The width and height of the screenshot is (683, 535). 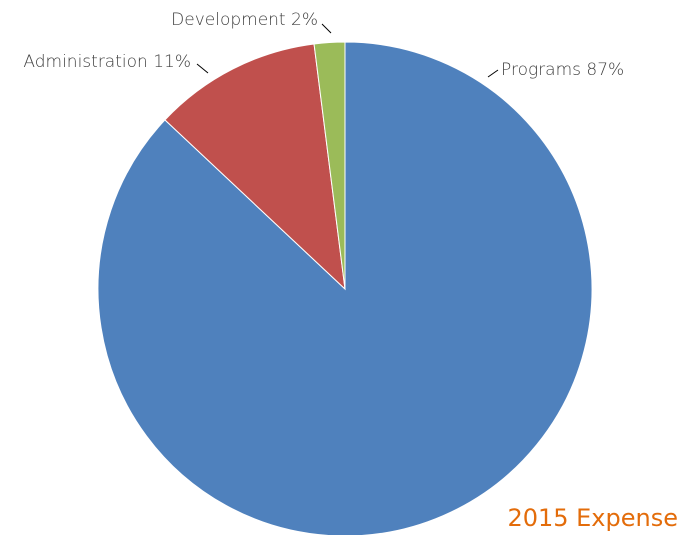 What do you see at coordinates (85, 62) in the screenshot?
I see `category-name: Administration` at bounding box center [85, 62].